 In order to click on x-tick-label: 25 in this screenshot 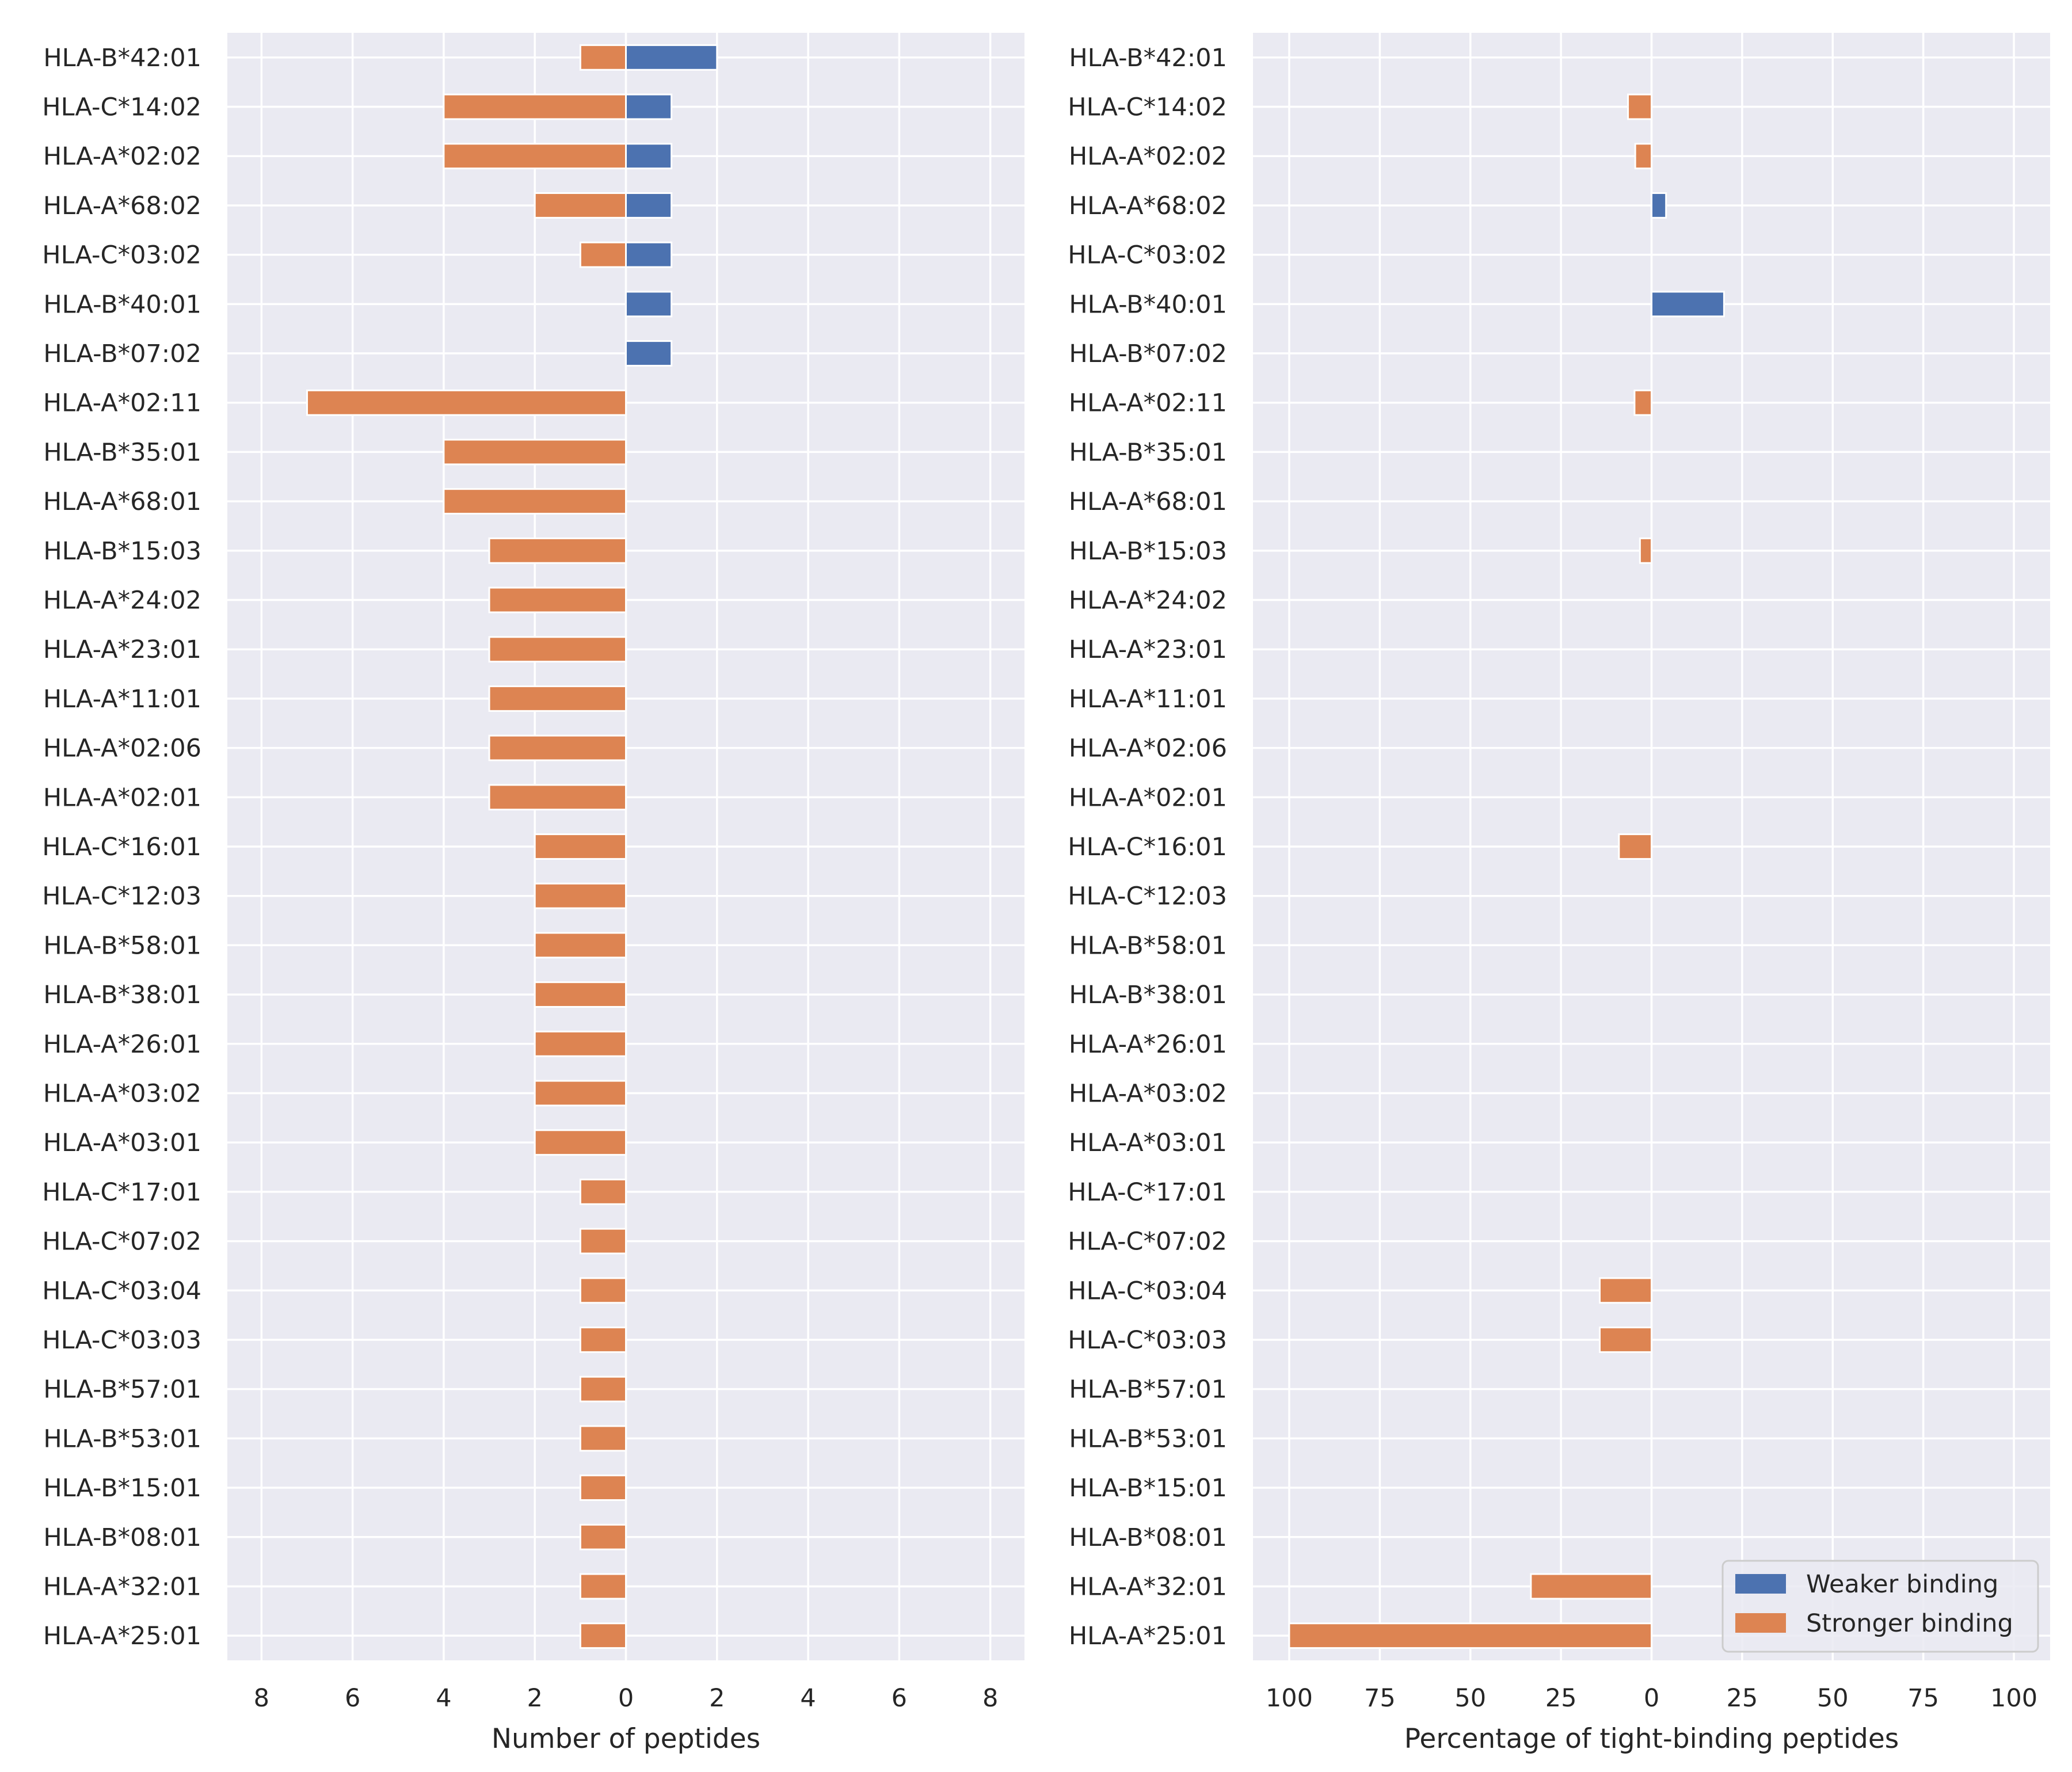, I will do `click(1561, 1698)`.